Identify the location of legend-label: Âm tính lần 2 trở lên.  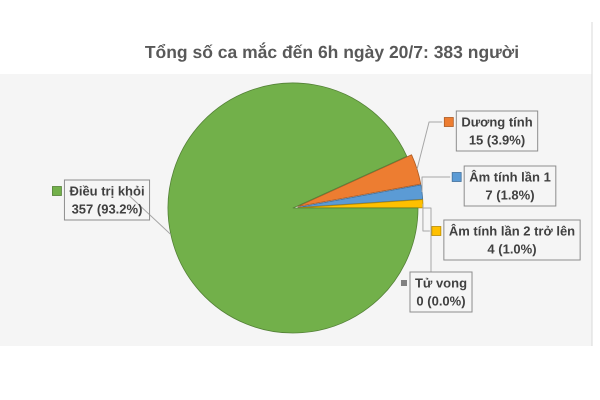
(512, 231).